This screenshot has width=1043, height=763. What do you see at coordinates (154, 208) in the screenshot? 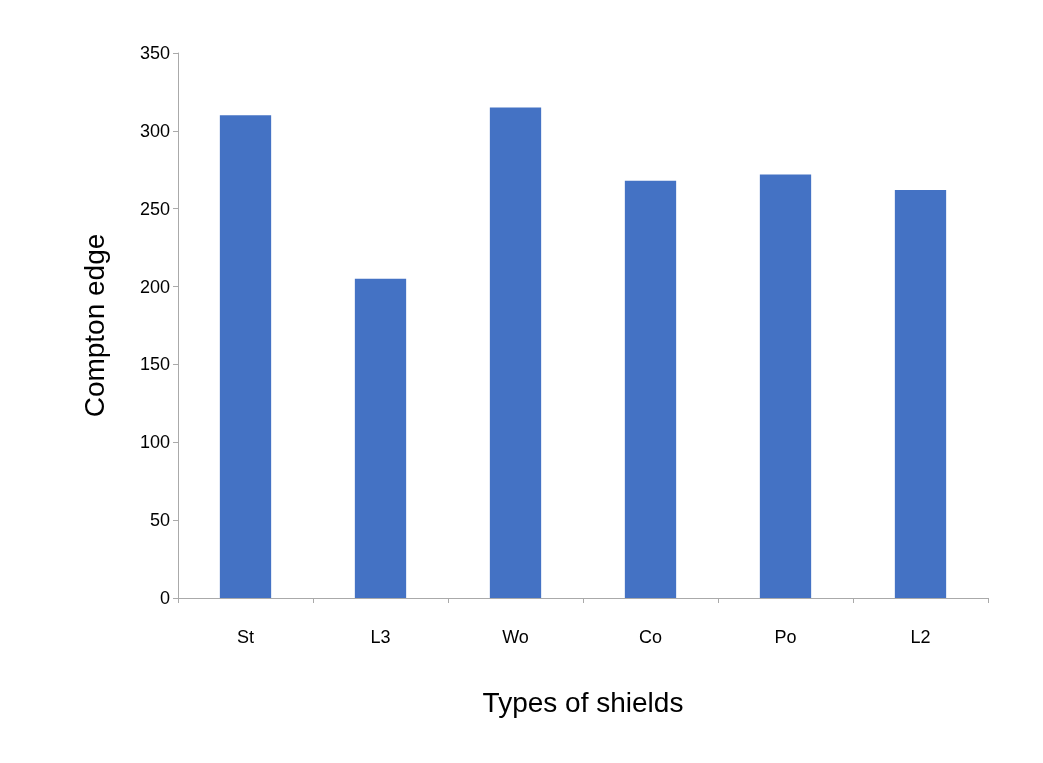
I see `y-tick-label: 250` at bounding box center [154, 208].